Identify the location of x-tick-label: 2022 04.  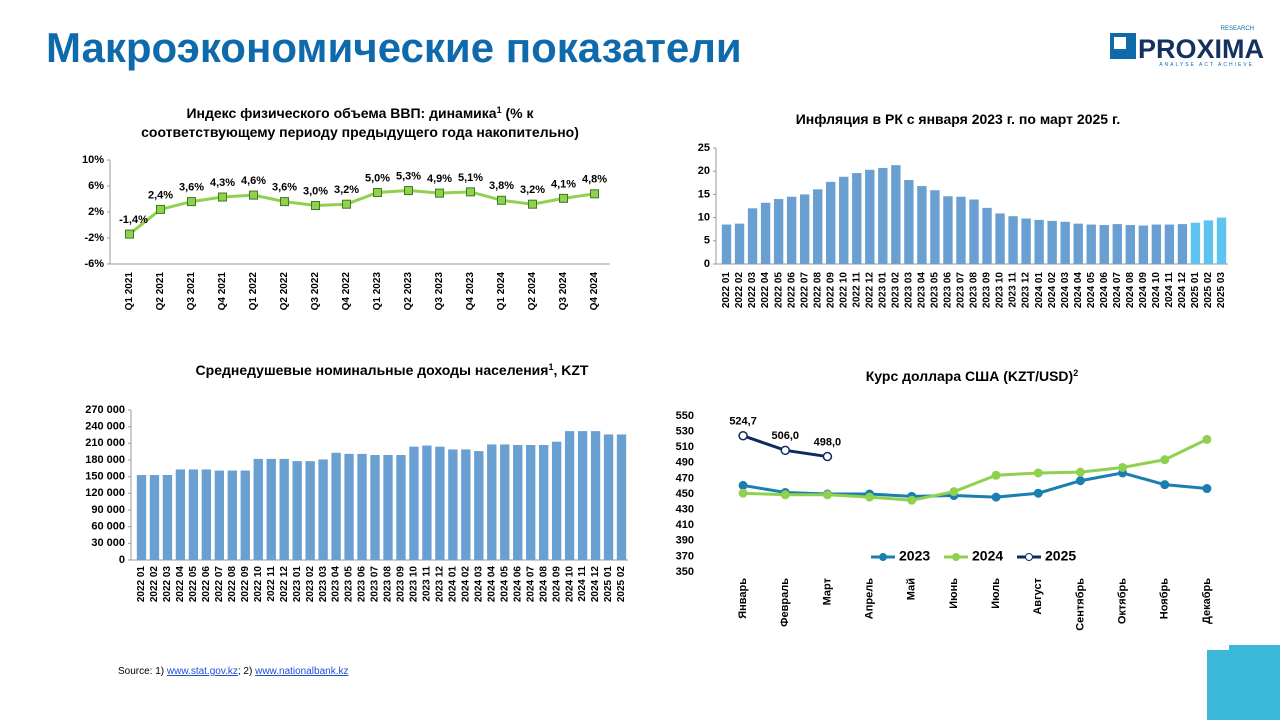
(765, 290).